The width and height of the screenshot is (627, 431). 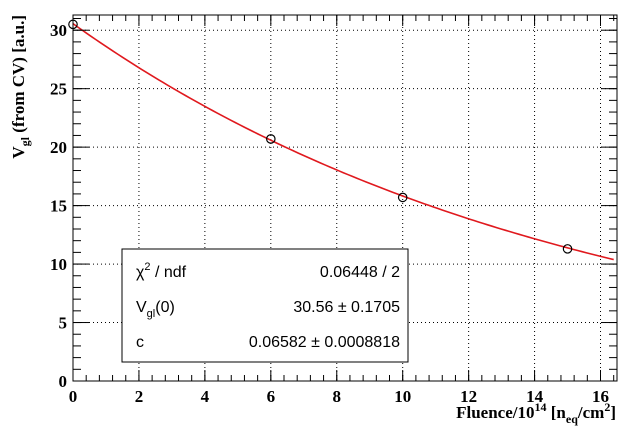 What do you see at coordinates (536, 413) in the screenshot?
I see `x-axis-title: Fluence/1014 [neq/cm2]` at bounding box center [536, 413].